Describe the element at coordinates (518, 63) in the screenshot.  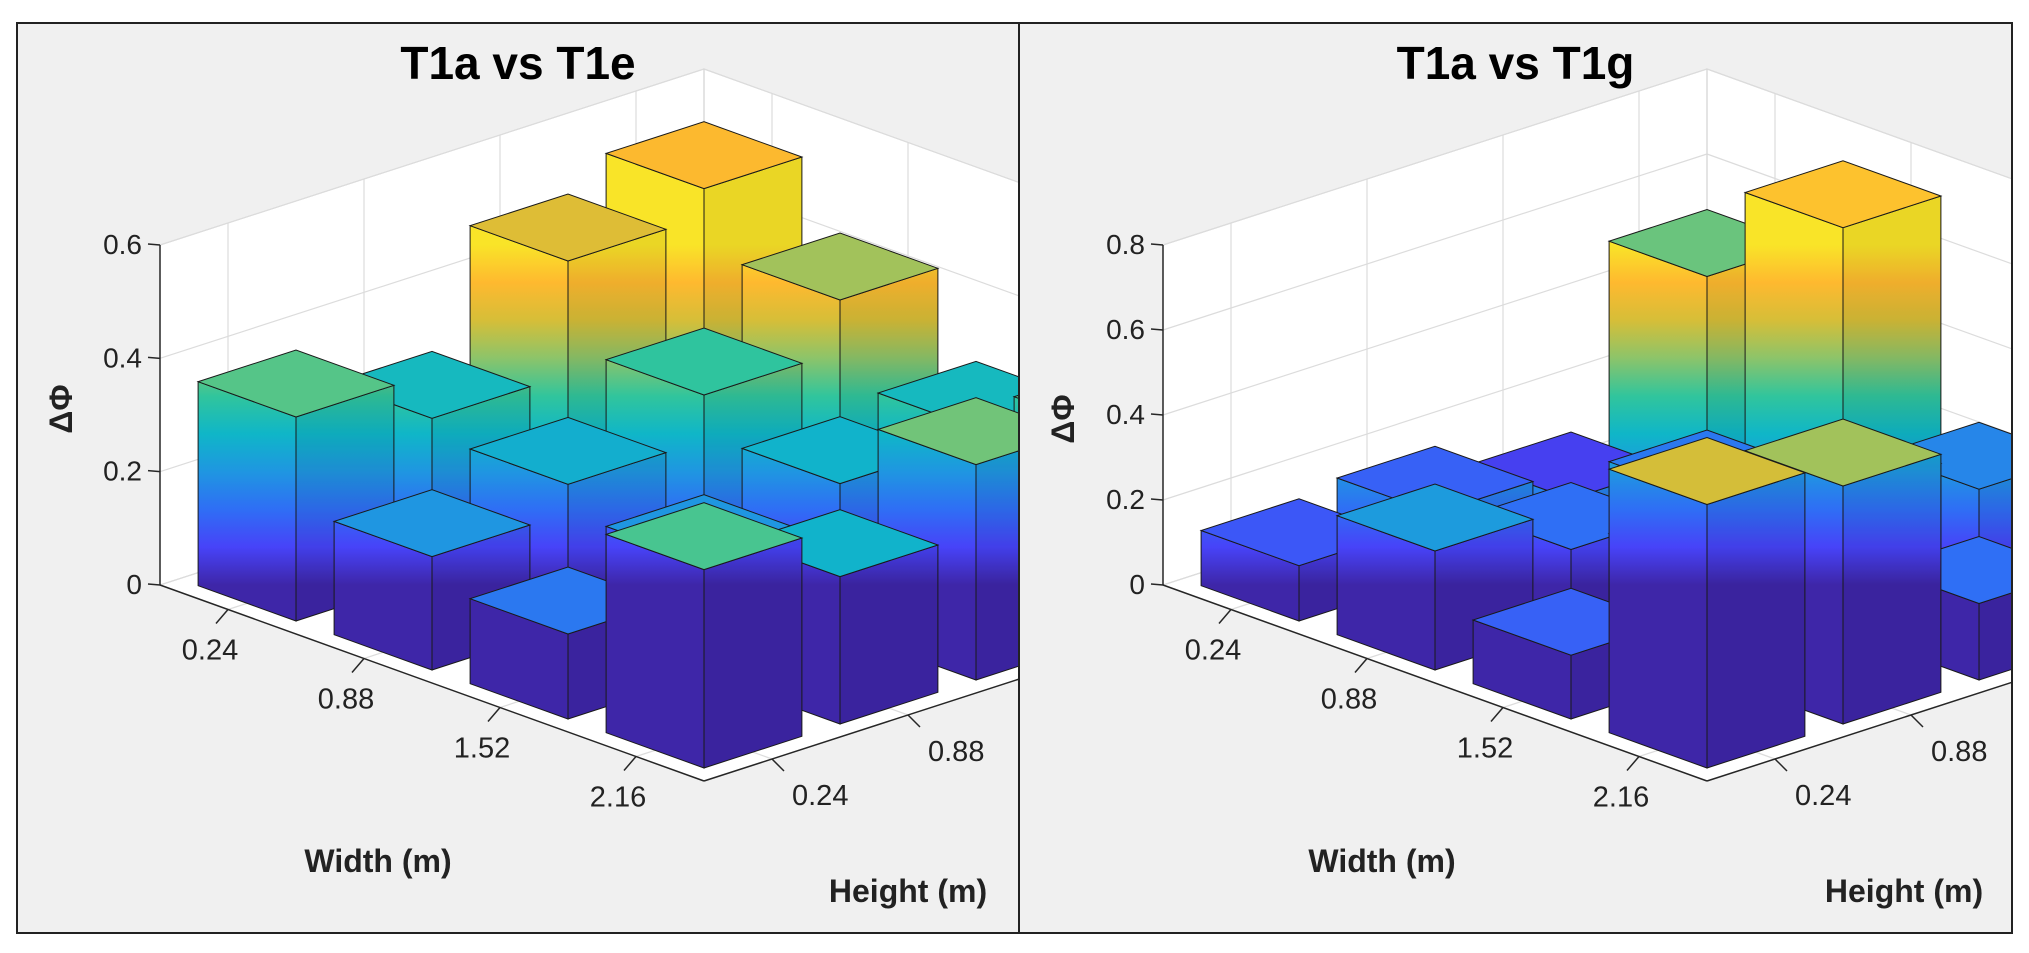
I see `chart-title: T1a vs T1e` at that location.